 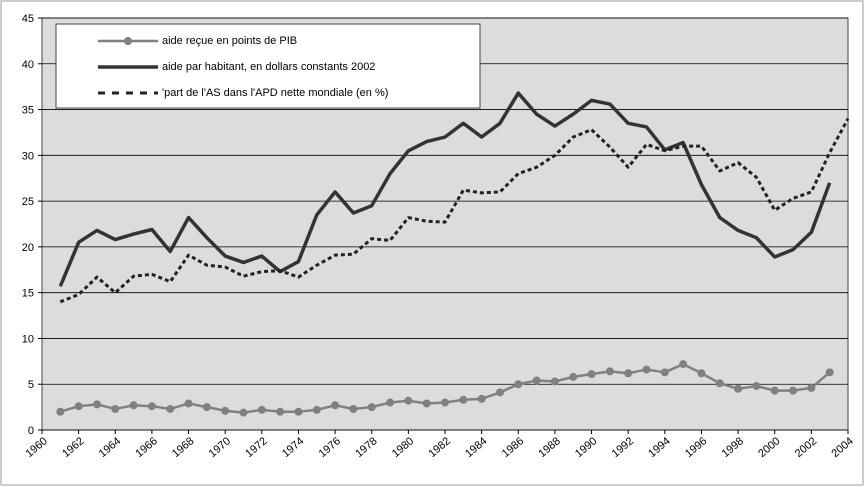 What do you see at coordinates (28, 65) in the screenshot?
I see `y-tick-label: 40` at bounding box center [28, 65].